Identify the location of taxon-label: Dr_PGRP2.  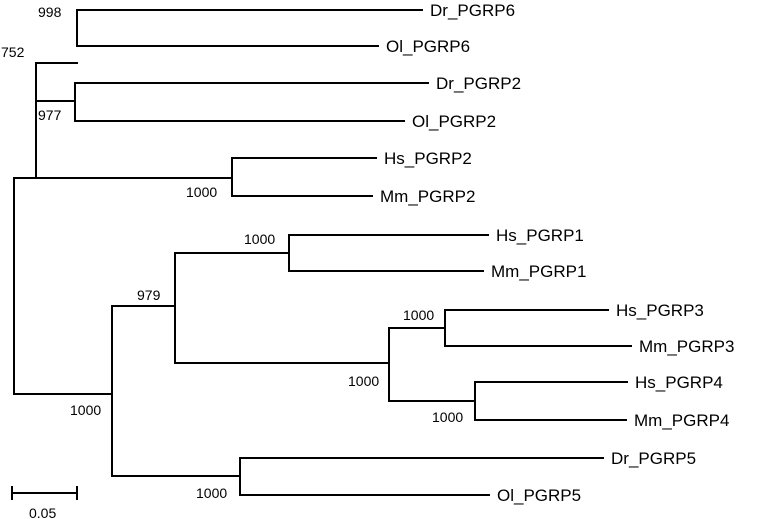
(478, 83).